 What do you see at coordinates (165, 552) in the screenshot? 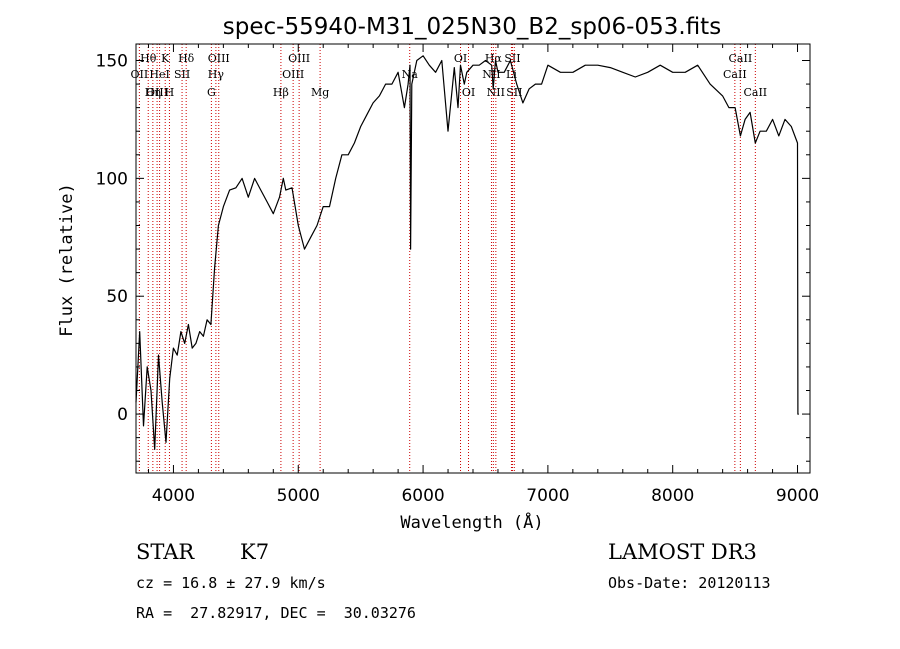
I see `object-class: STAR` at bounding box center [165, 552].